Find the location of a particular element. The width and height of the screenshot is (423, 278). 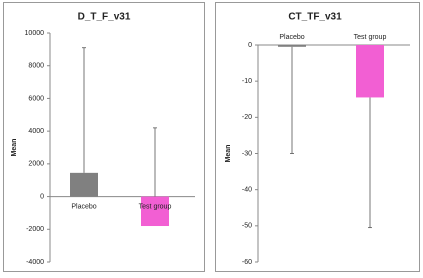

y-tick-label: 6000 is located at coordinates (36, 98).